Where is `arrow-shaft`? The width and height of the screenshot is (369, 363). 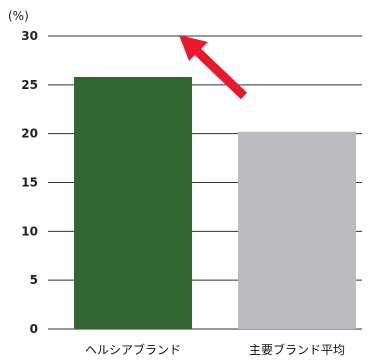
arrow-shaft is located at coordinates (221, 74).